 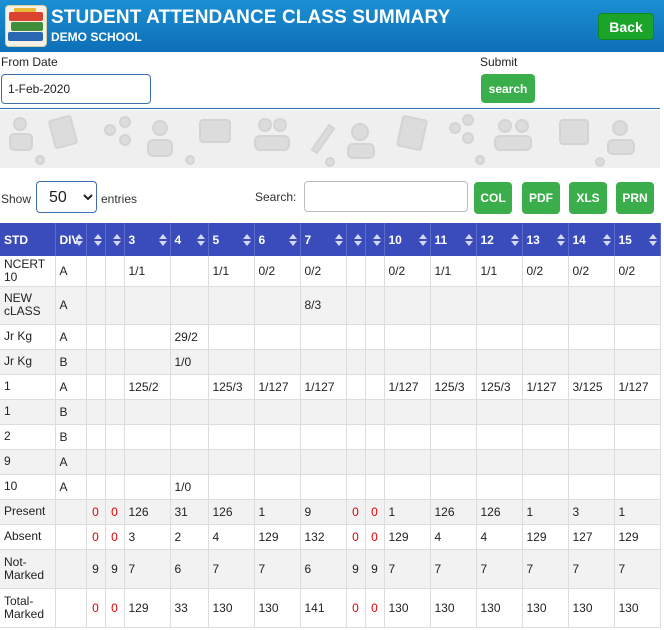 What do you see at coordinates (637, 387) in the screenshot?
I see `table-cell: 1/127` at bounding box center [637, 387].